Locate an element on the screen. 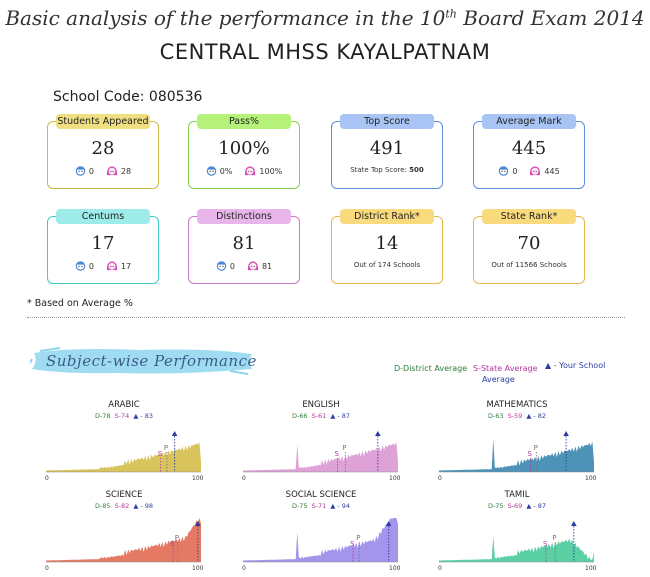 This screenshot has height=577, width=650. state-rank-value: 70 is located at coordinates (529, 243).